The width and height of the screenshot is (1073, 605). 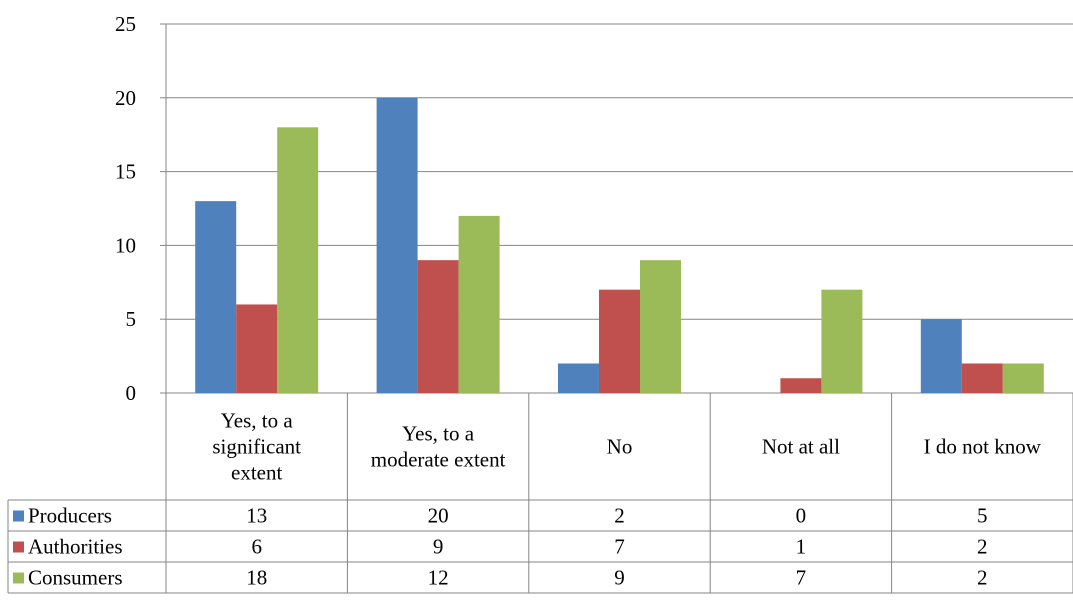 I want to click on data-table-value: 12, so click(x=438, y=578).